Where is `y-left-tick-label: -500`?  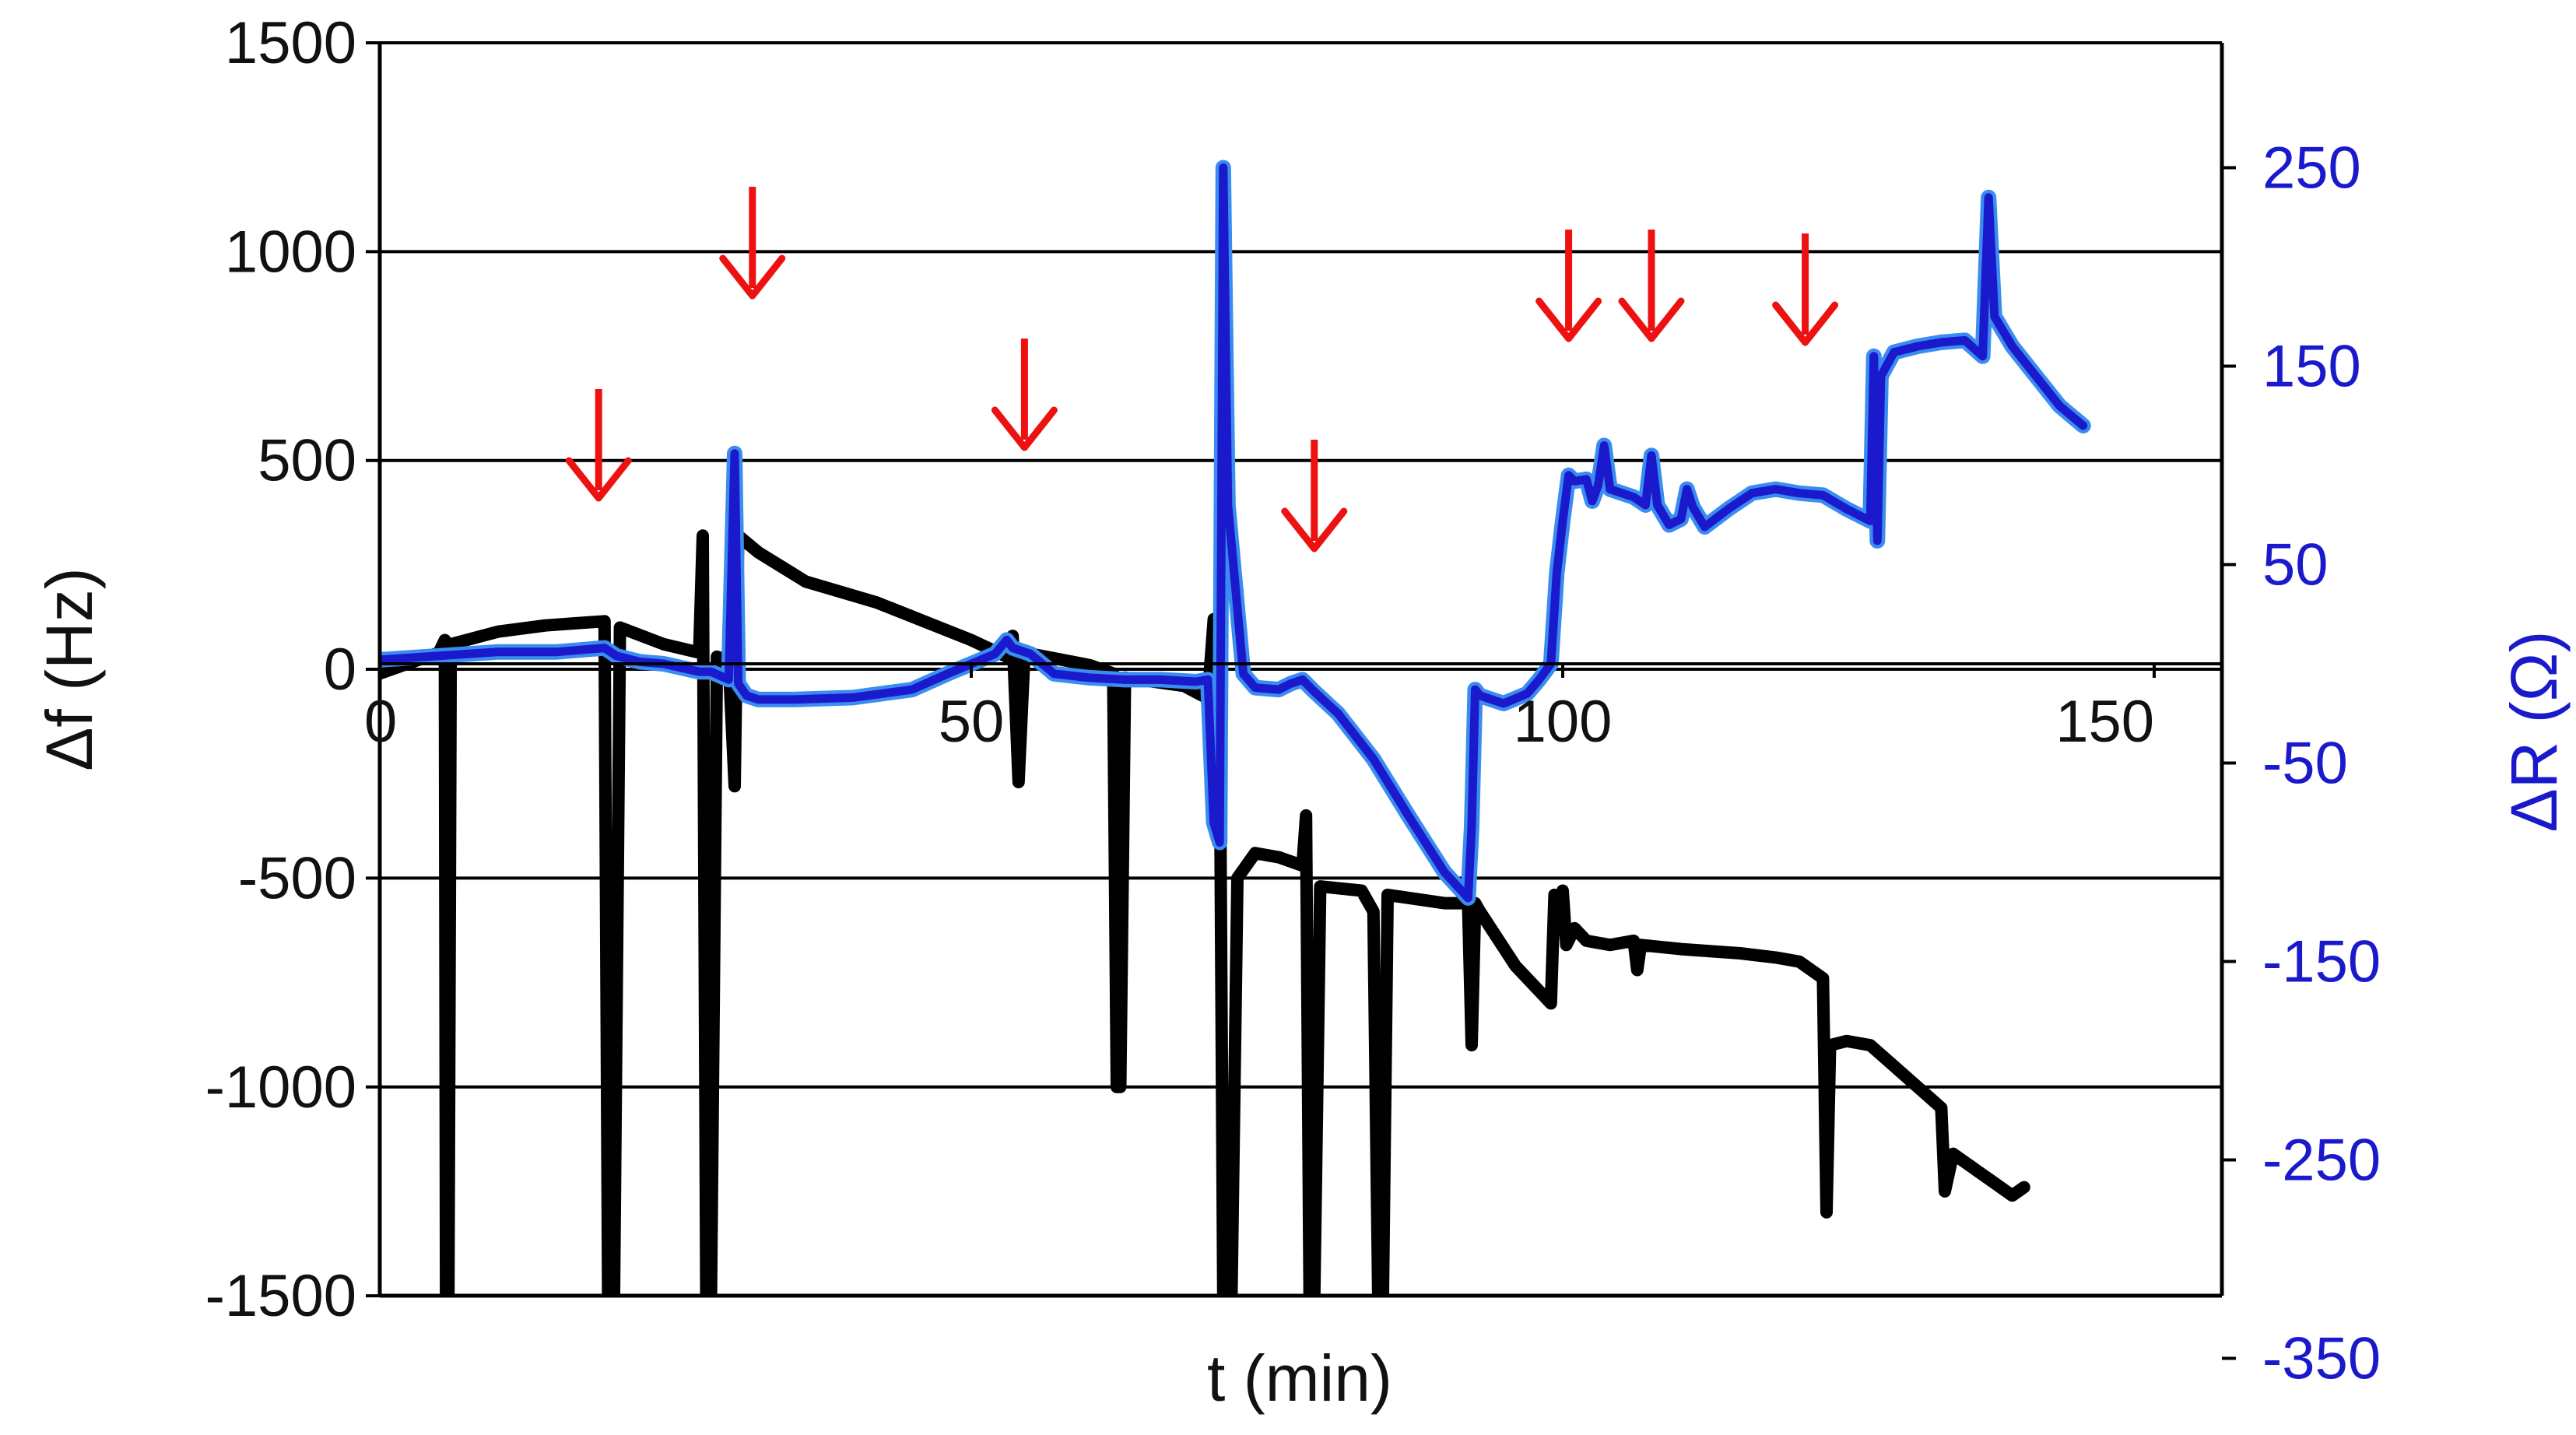
y-left-tick-label: -500 is located at coordinates (297, 878).